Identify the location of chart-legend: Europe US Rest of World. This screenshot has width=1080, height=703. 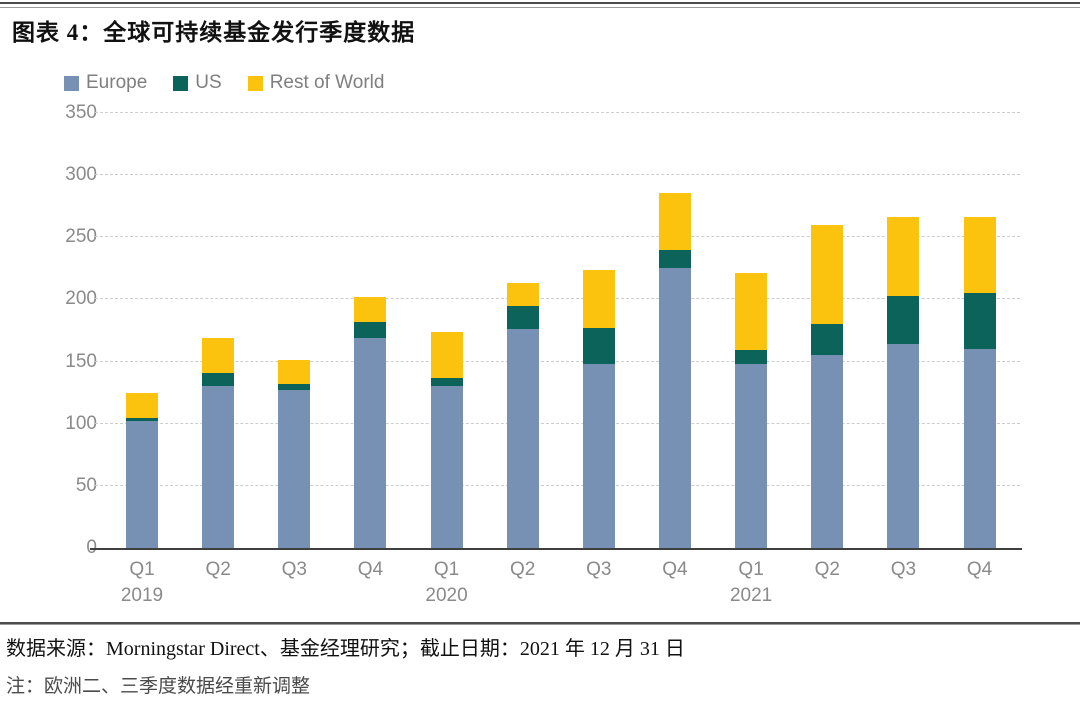
(224, 83).